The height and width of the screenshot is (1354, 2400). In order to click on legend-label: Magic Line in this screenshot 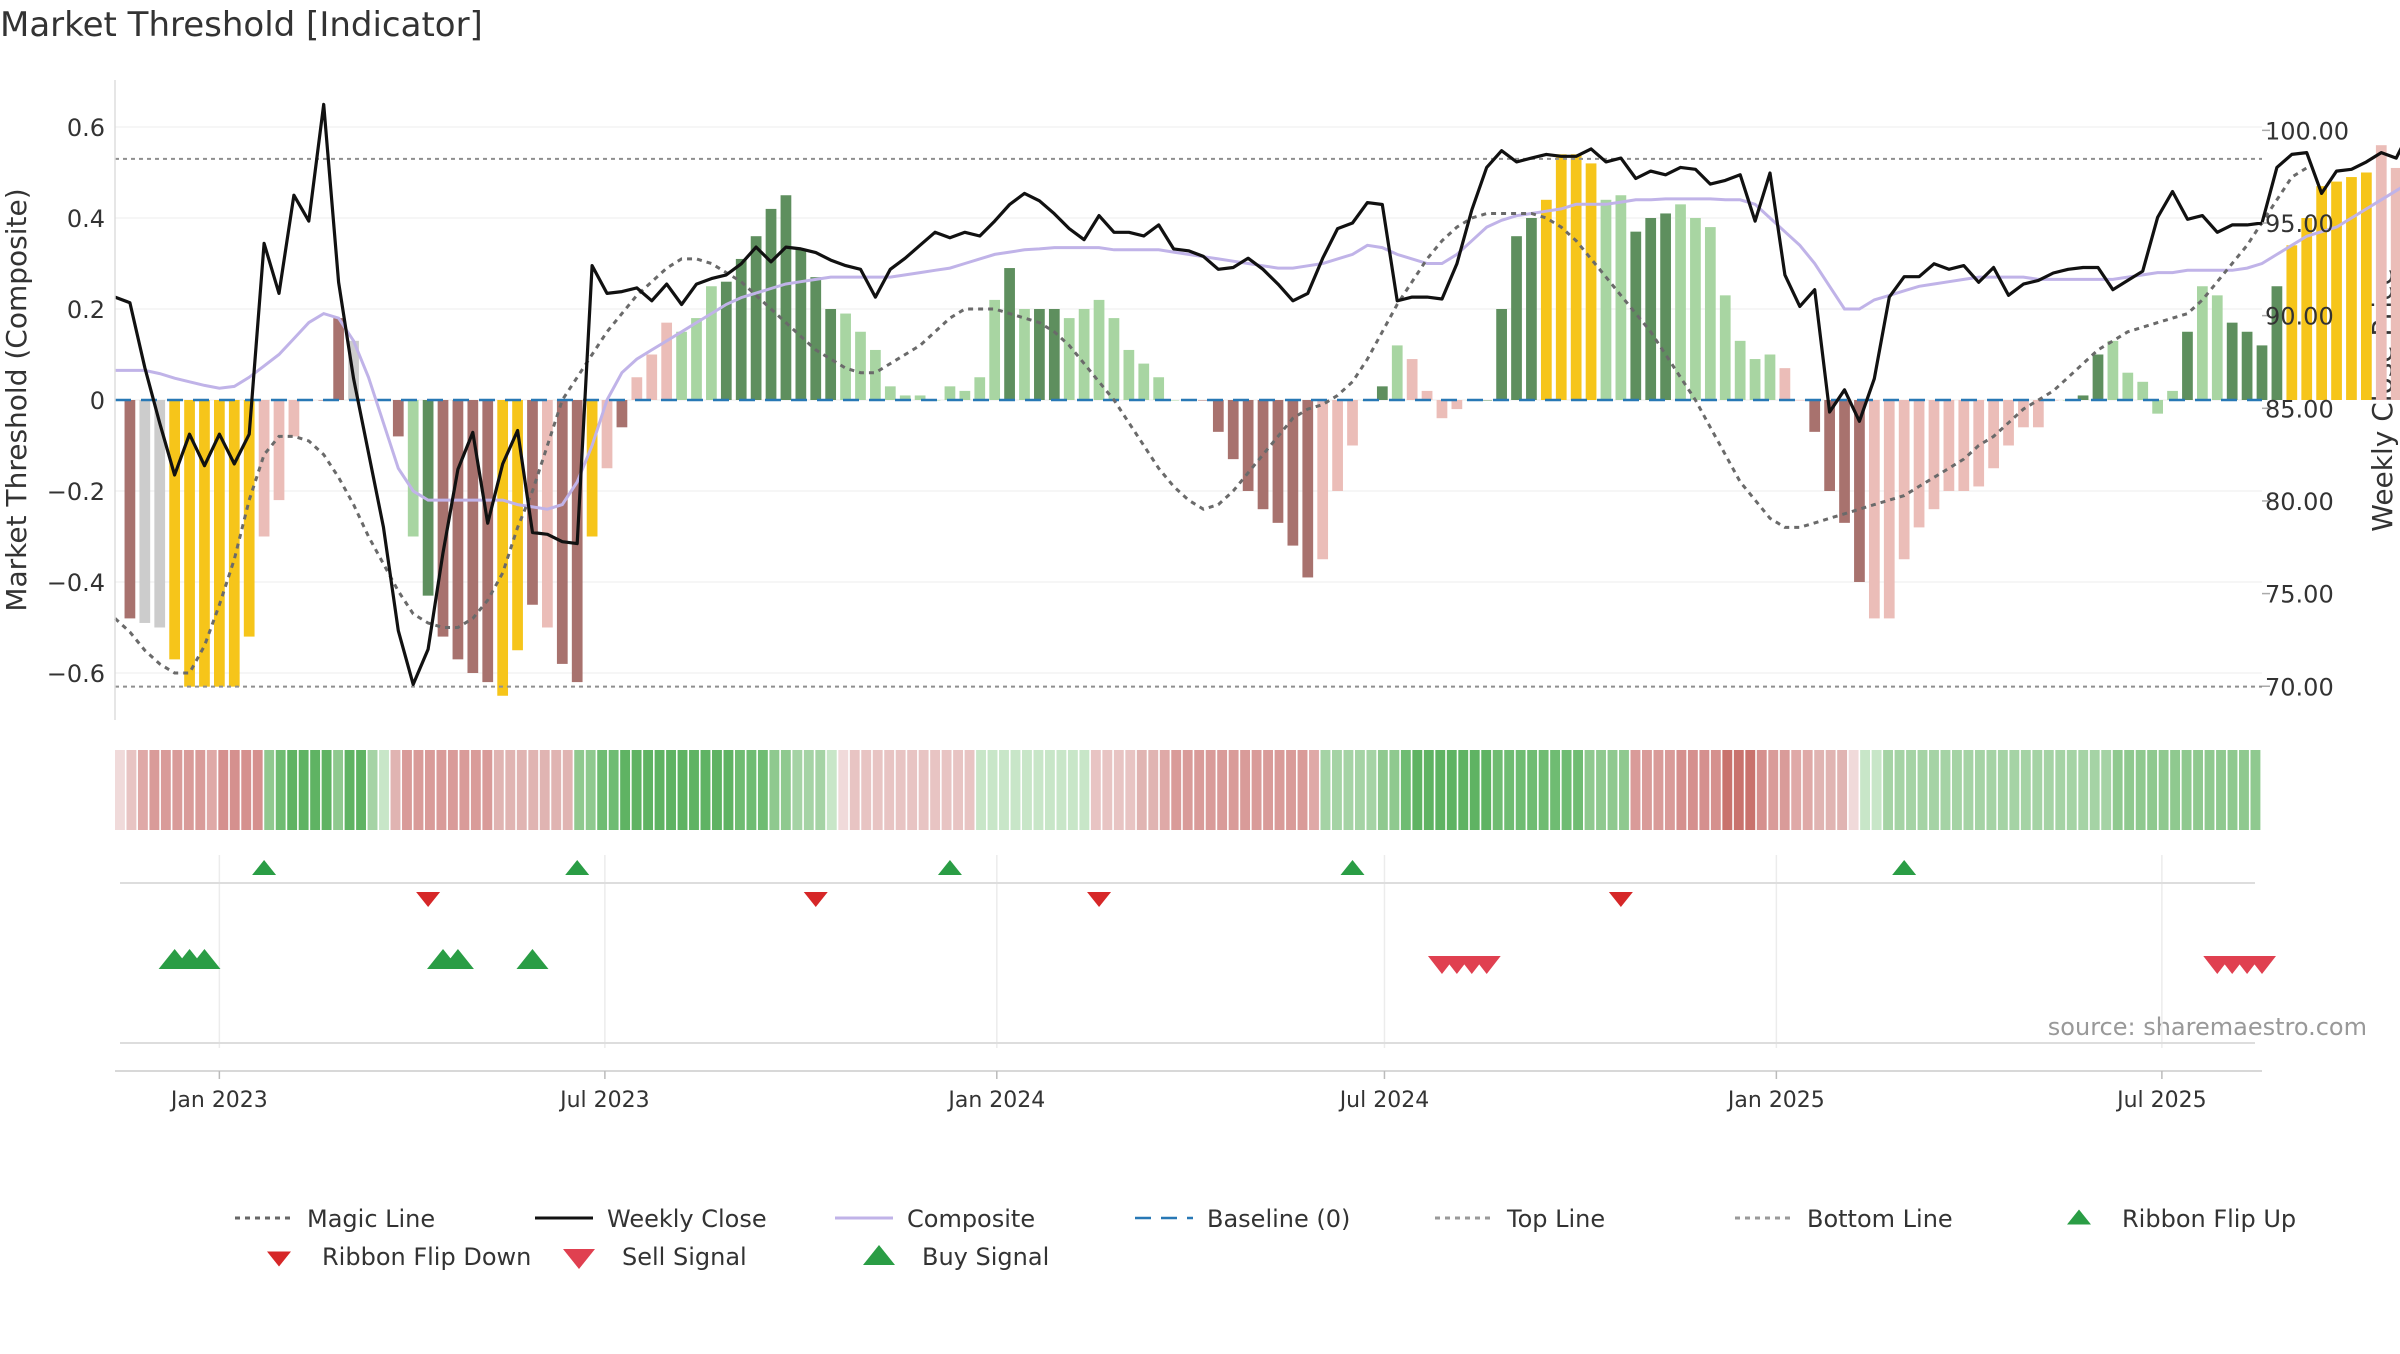, I will do `click(371, 1219)`.